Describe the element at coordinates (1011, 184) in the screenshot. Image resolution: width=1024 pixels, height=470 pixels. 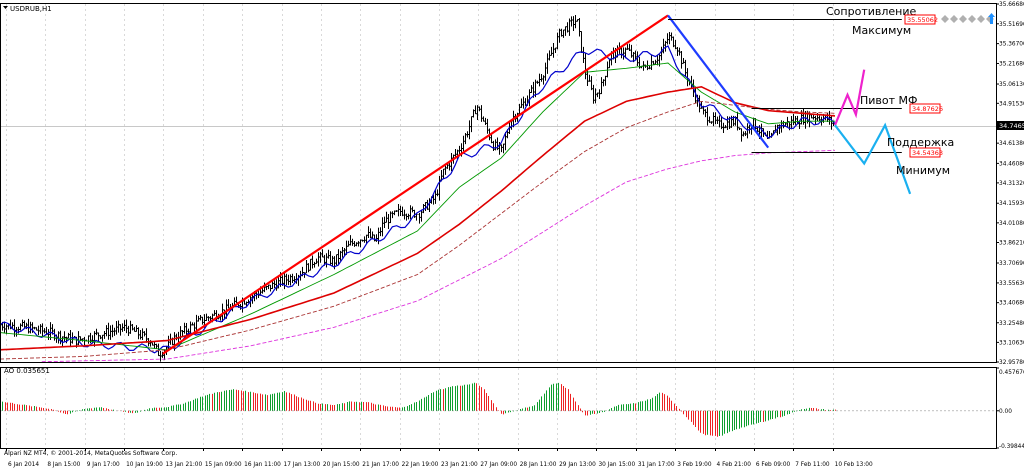
I see `y-tick-label: 34.31320` at that location.